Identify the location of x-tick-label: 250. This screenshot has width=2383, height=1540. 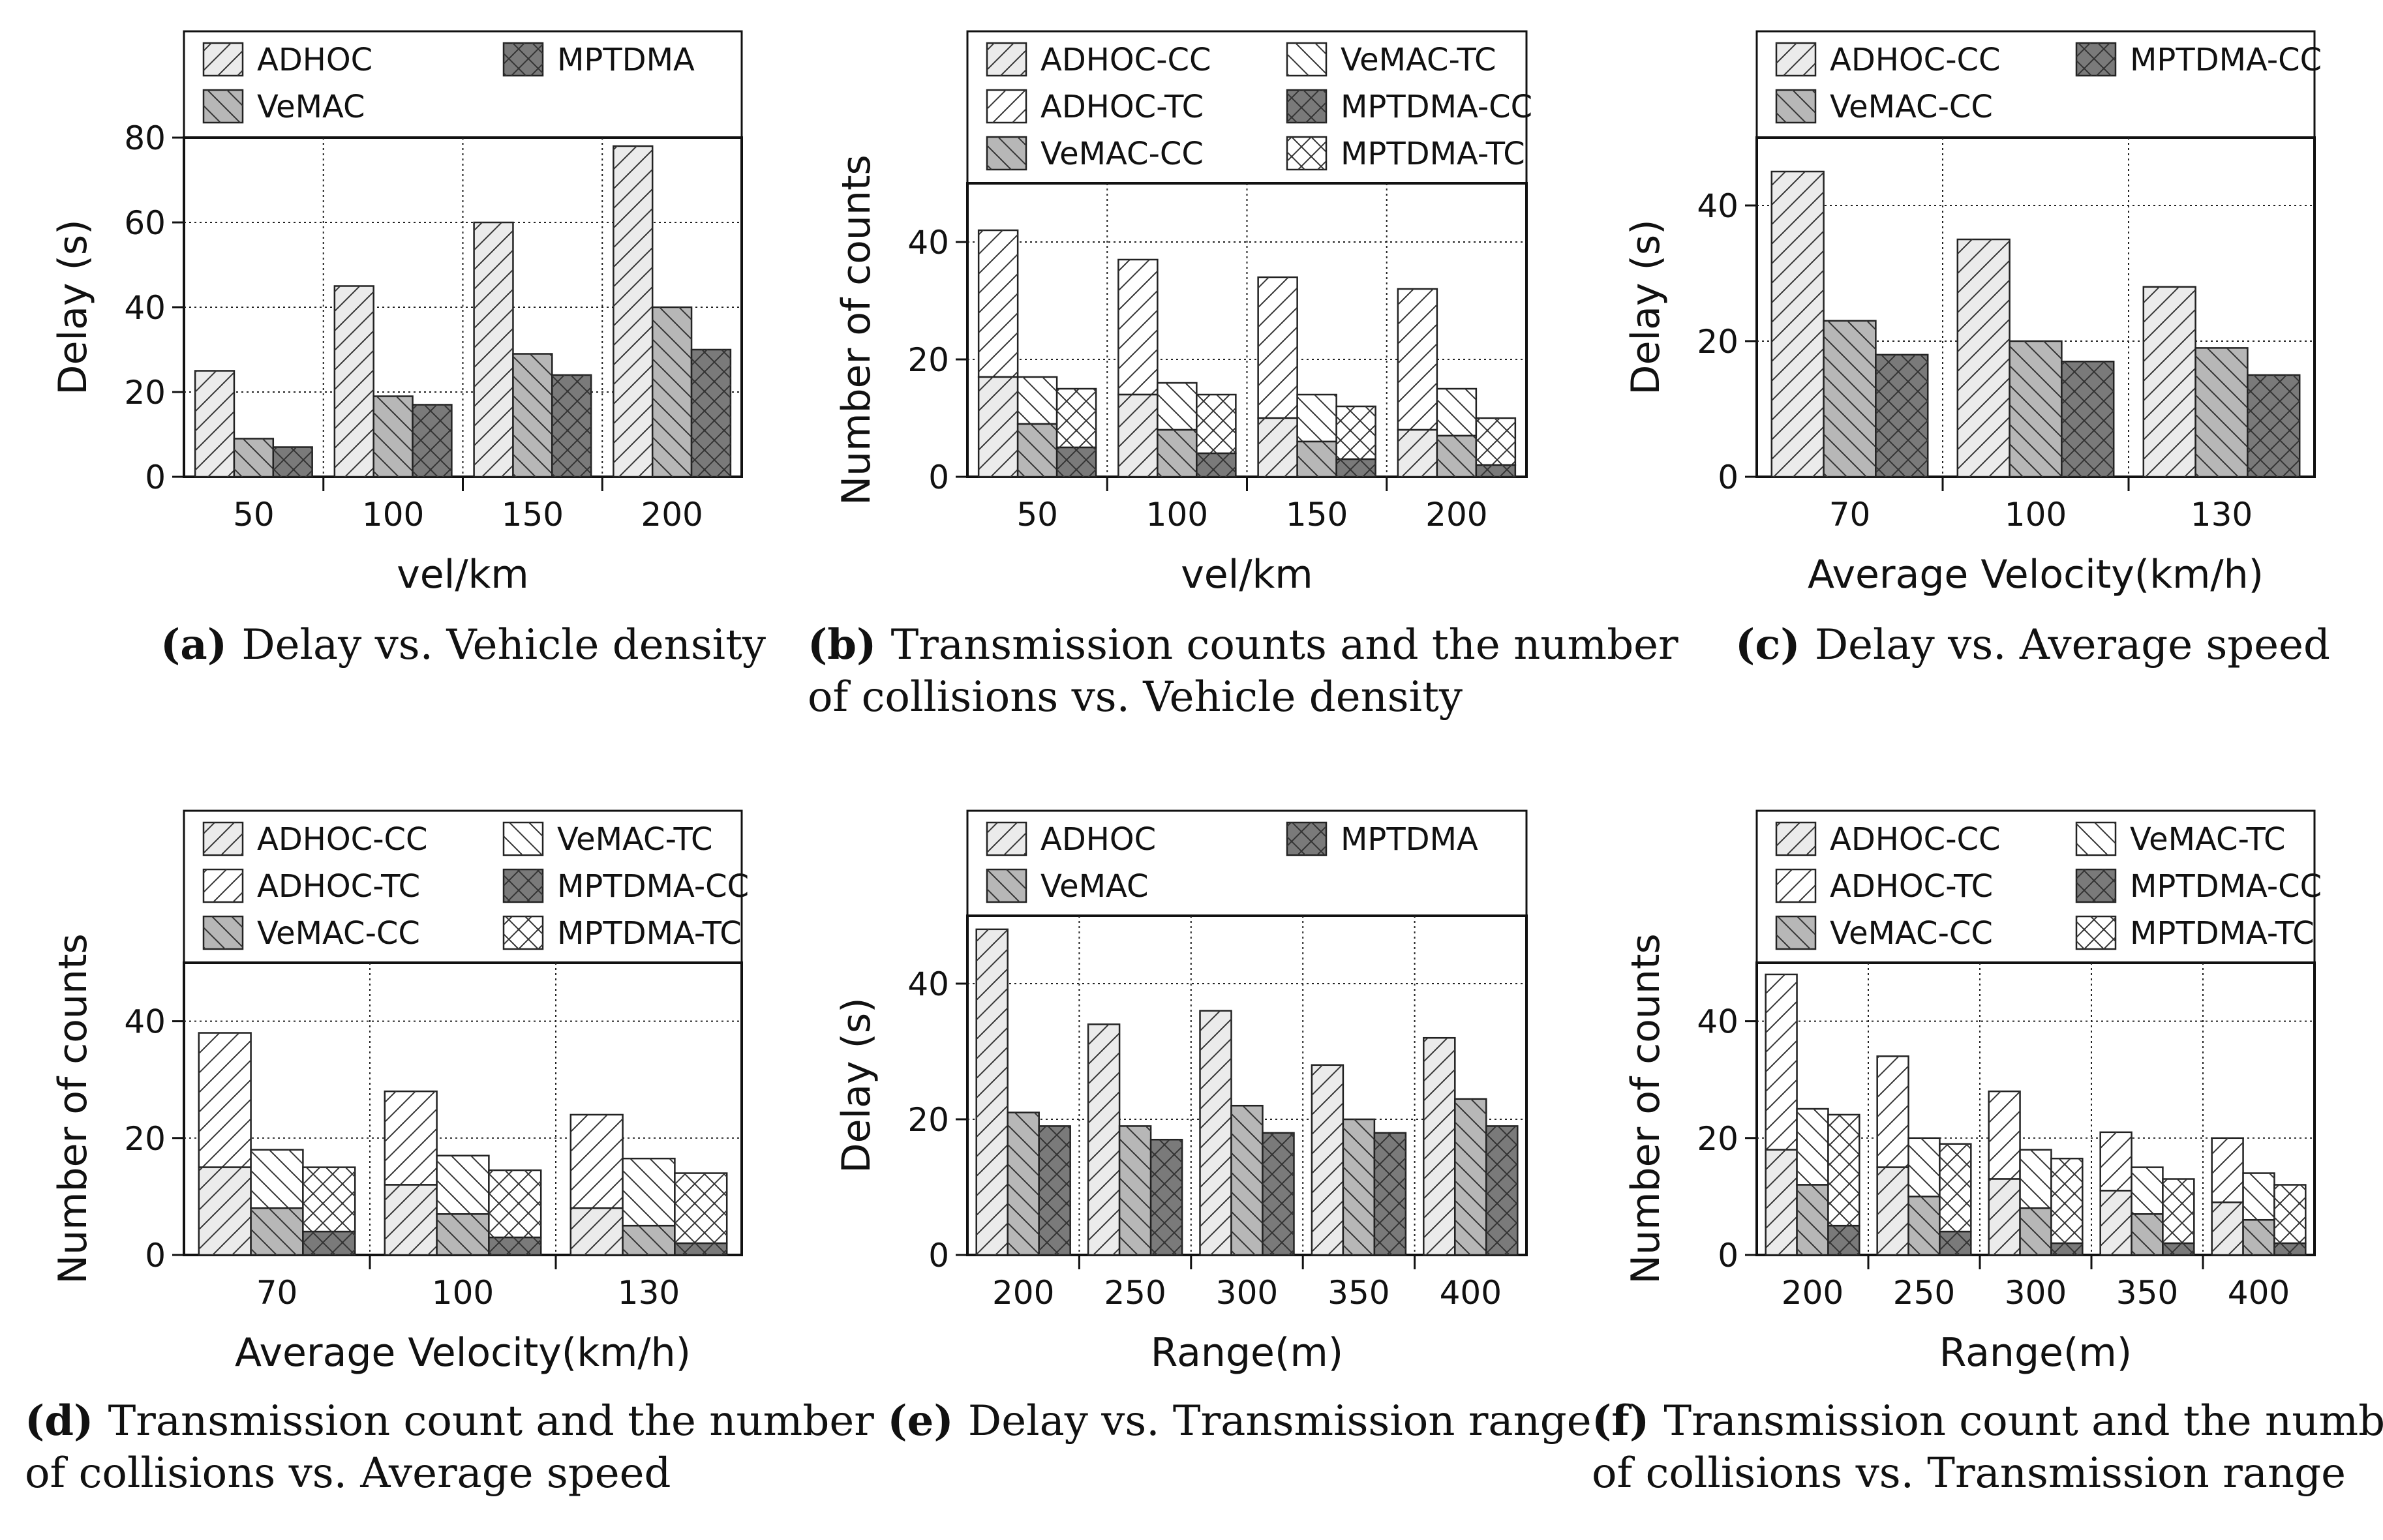
(1135, 1293).